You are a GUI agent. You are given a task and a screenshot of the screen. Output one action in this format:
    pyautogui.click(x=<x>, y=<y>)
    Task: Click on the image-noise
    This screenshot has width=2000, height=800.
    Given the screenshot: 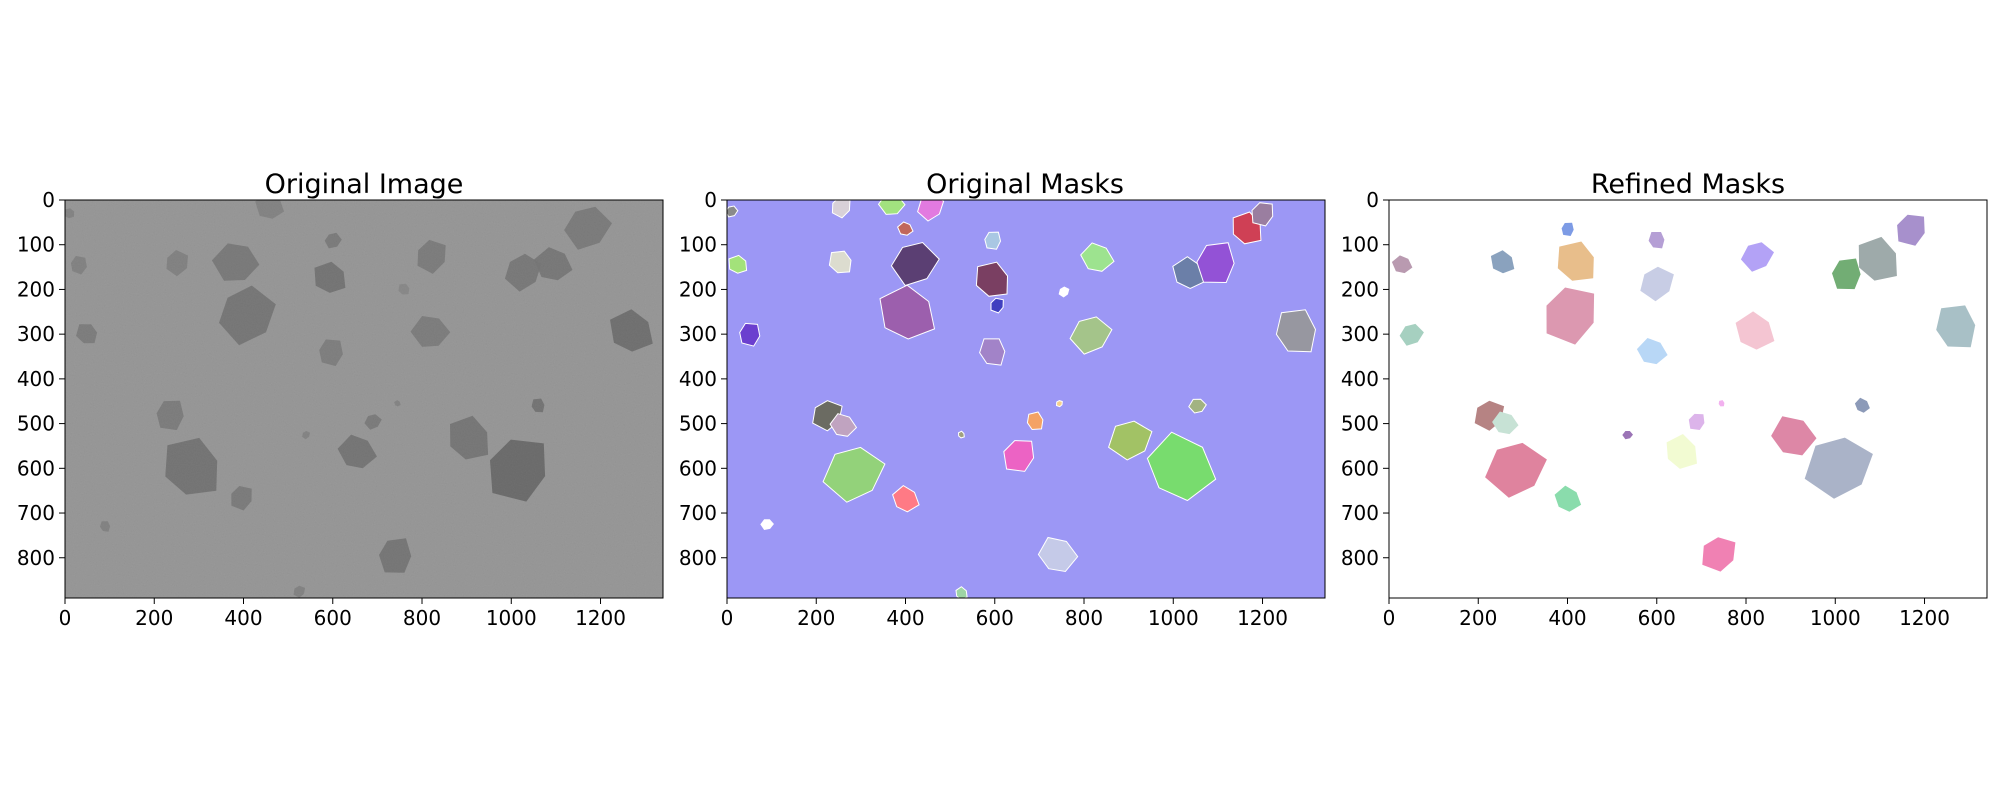 What is the action you would take?
    pyautogui.click(x=364, y=399)
    